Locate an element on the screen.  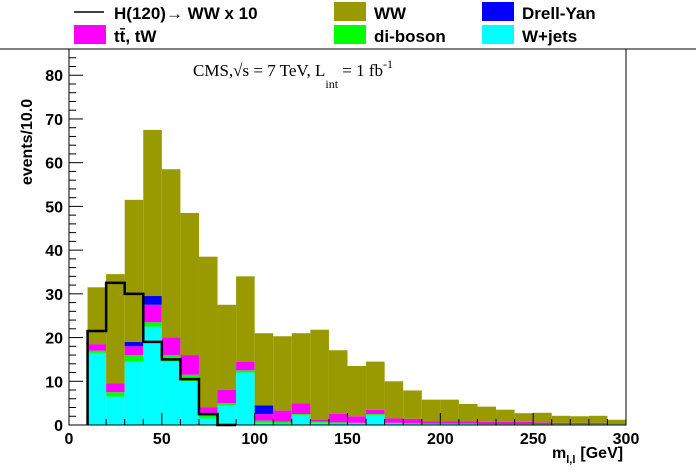
legend-item-5: W+jets is located at coordinates (529, 35).